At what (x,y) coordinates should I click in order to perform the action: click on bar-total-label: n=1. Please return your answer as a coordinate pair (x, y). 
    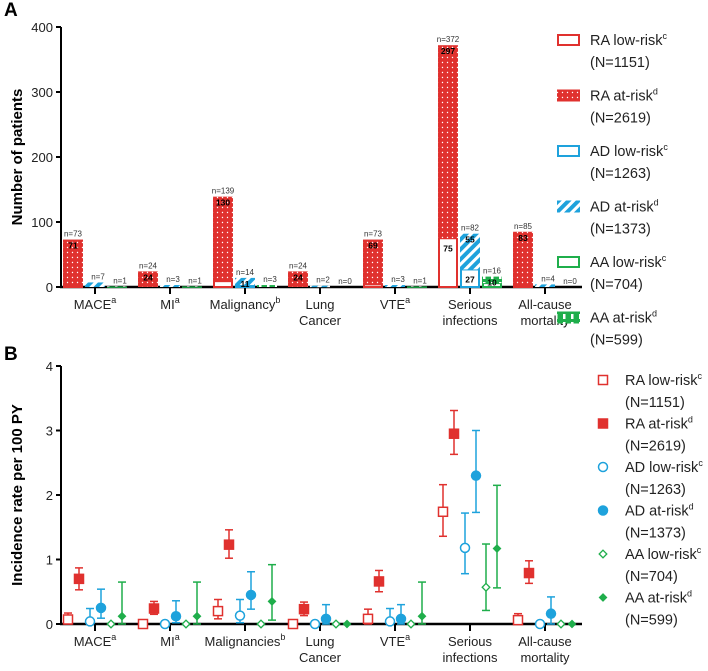
    Looking at the image, I should click on (195, 280).